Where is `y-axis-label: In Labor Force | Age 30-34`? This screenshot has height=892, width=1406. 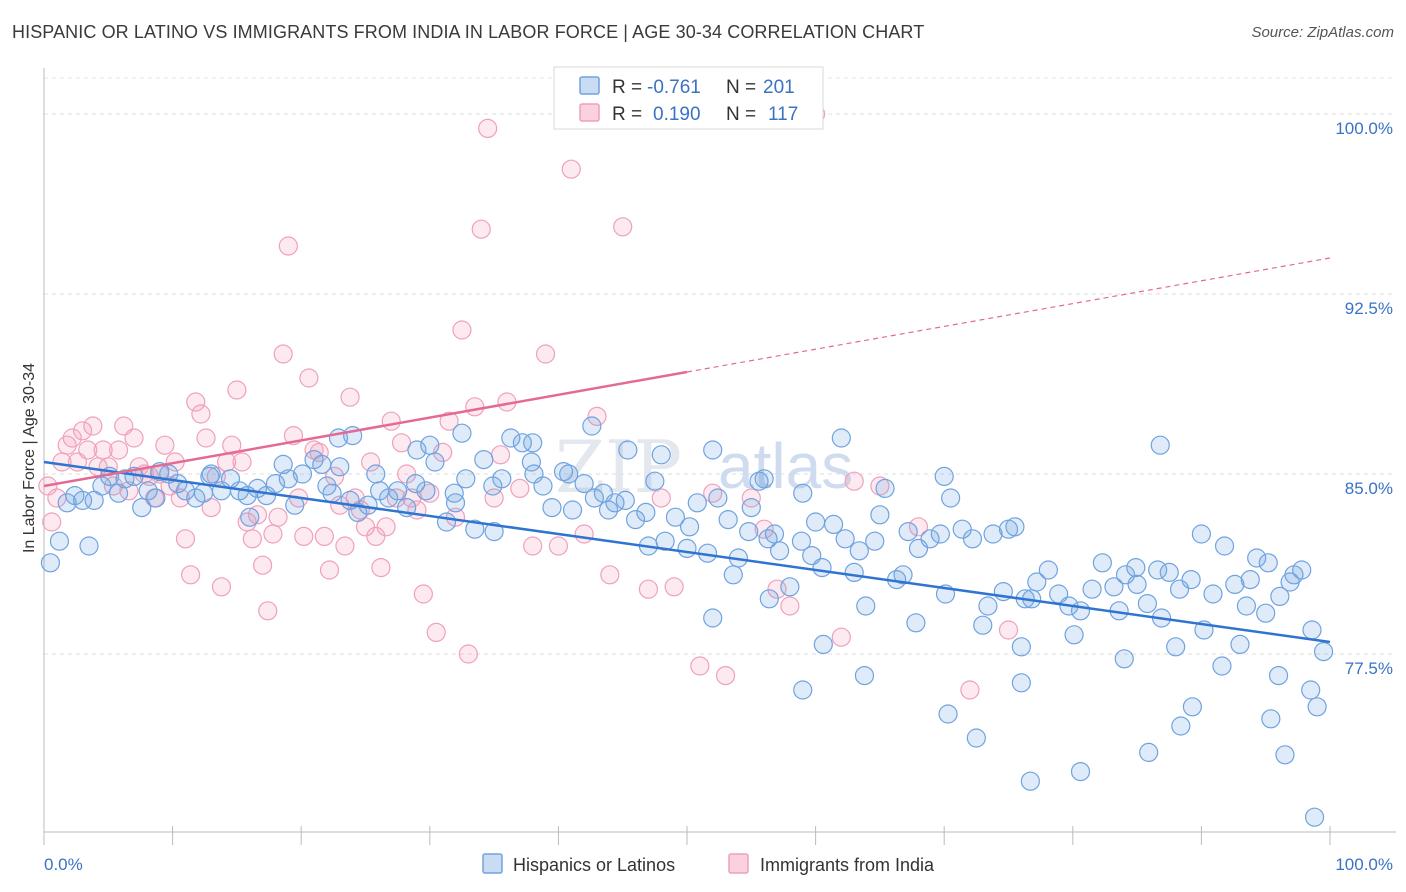 y-axis-label: In Labor Force | Age 30-34 is located at coordinates (29, 458).